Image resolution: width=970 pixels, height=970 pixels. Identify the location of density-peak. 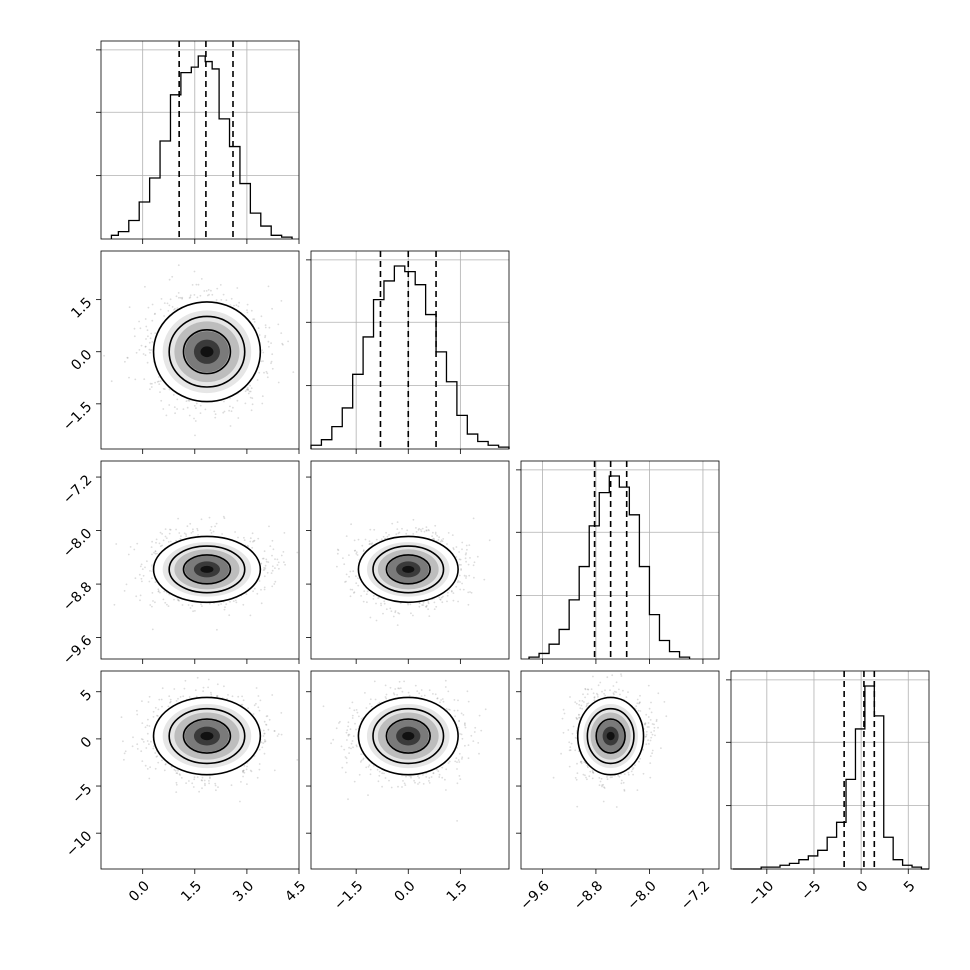
(207, 569).